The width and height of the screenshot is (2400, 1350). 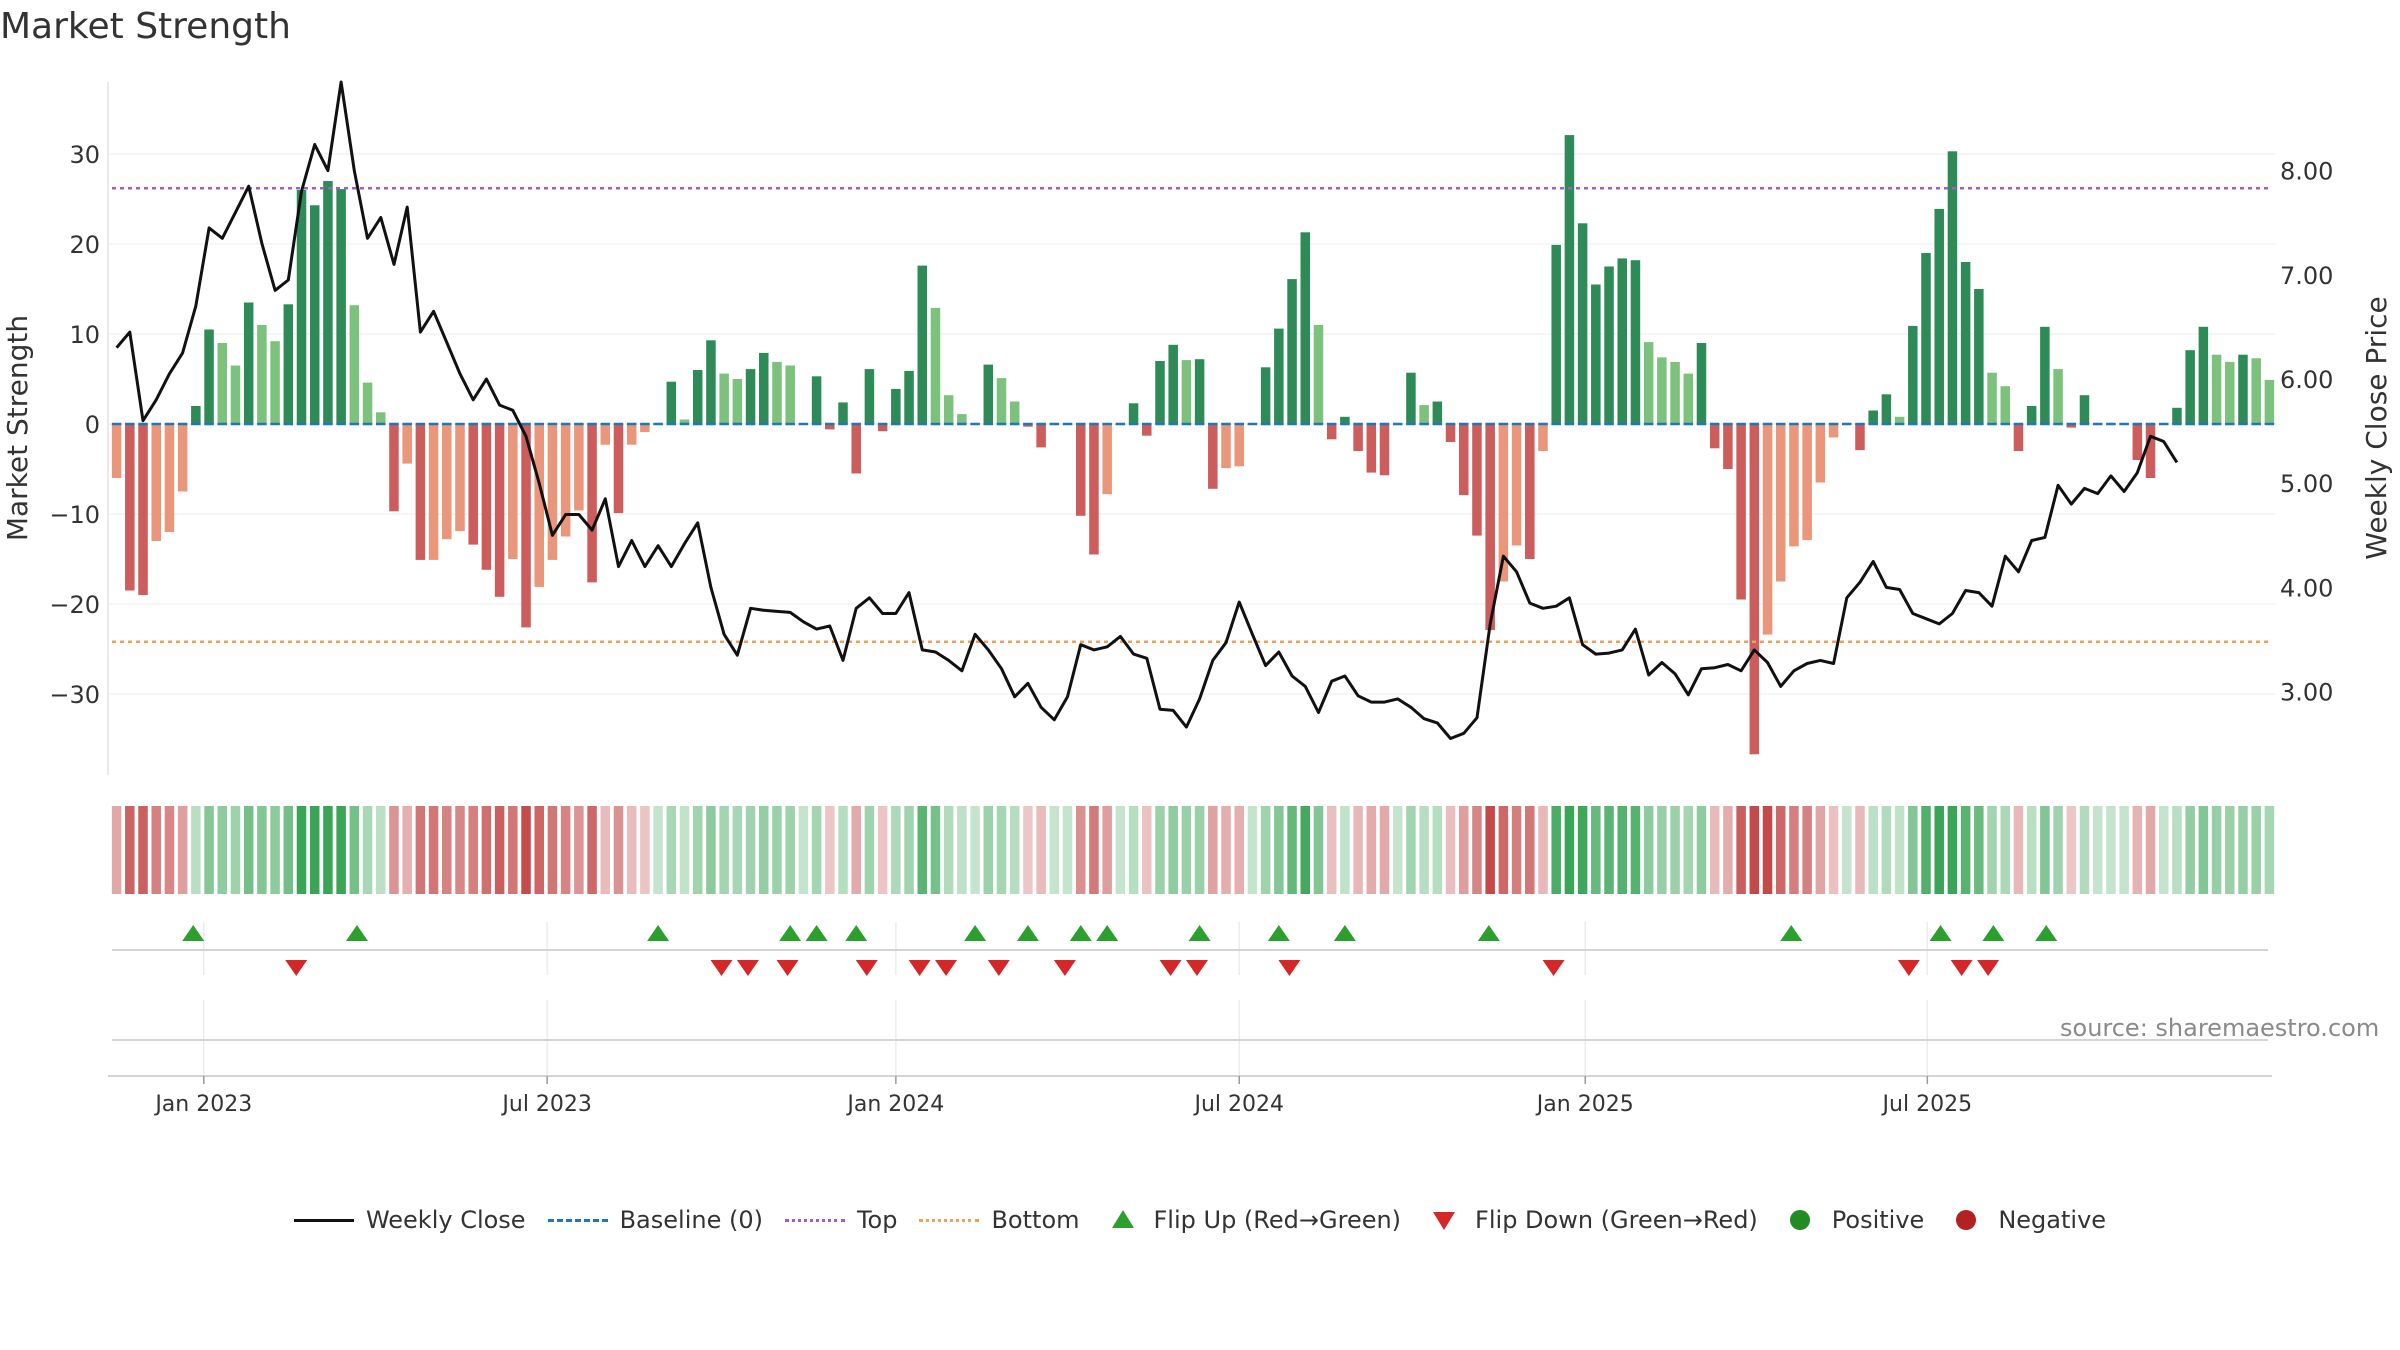 What do you see at coordinates (92, 425) in the screenshot?
I see `y-tick-label: 0` at bounding box center [92, 425].